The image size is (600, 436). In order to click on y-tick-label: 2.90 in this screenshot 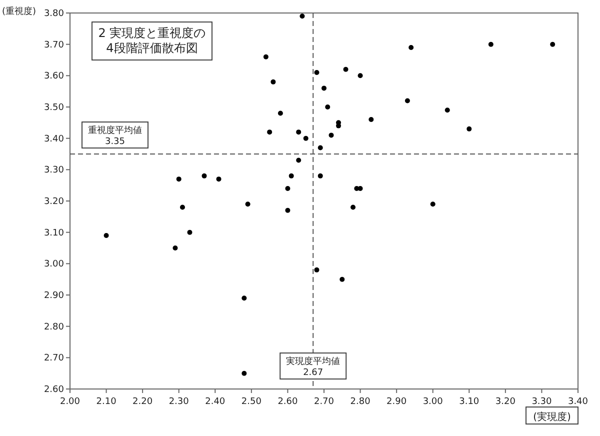, I will do `click(54, 296)`.